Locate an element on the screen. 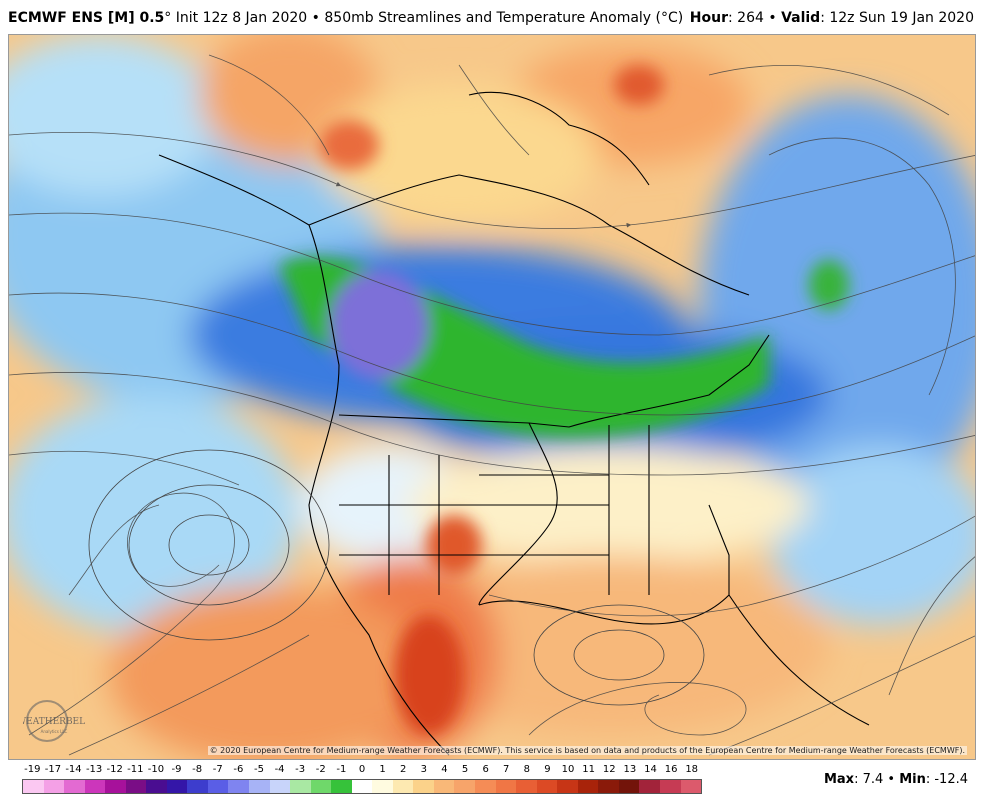 This screenshot has width=984, height=808. valid-value: : 12z Sun 19 Jan 2020 is located at coordinates (897, 18).